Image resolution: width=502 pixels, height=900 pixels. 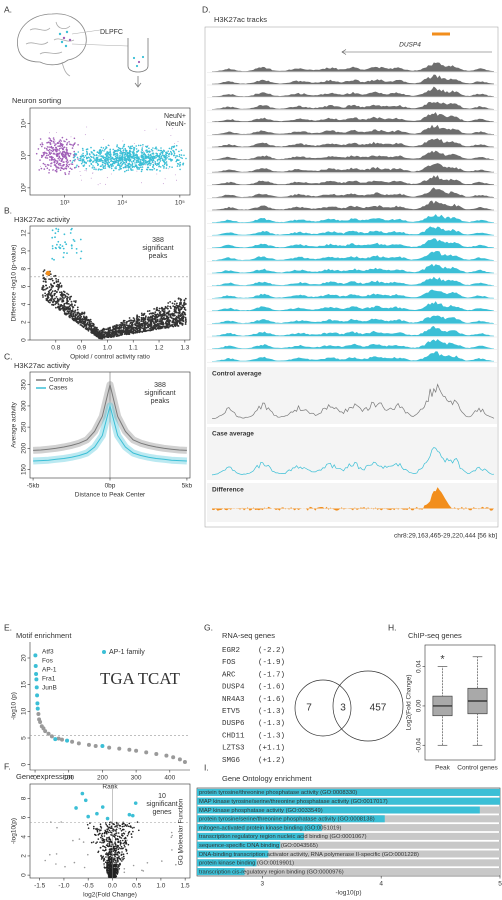 What do you see at coordinates (271, 749) in the screenshot?
I see `gene-fold-change: (+1.1)` at bounding box center [271, 749].